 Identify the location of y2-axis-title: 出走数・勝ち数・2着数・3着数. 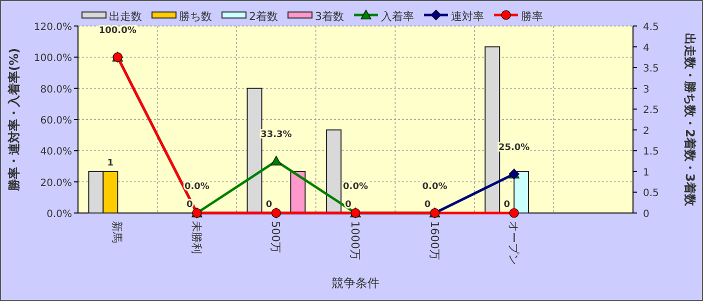
(690, 120).